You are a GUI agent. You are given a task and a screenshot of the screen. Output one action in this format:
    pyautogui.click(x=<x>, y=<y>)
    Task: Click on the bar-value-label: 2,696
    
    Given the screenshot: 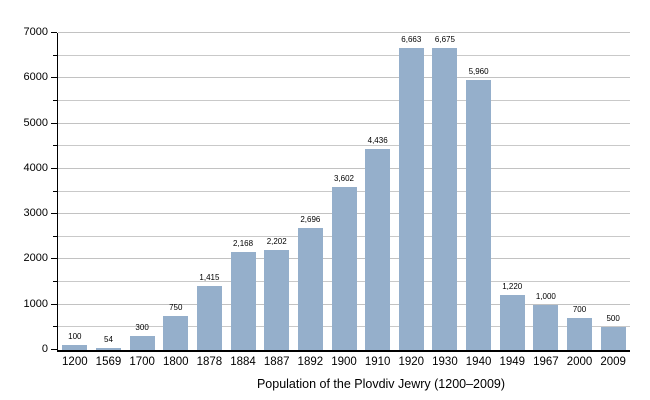 What is the action you would take?
    pyautogui.click(x=310, y=219)
    